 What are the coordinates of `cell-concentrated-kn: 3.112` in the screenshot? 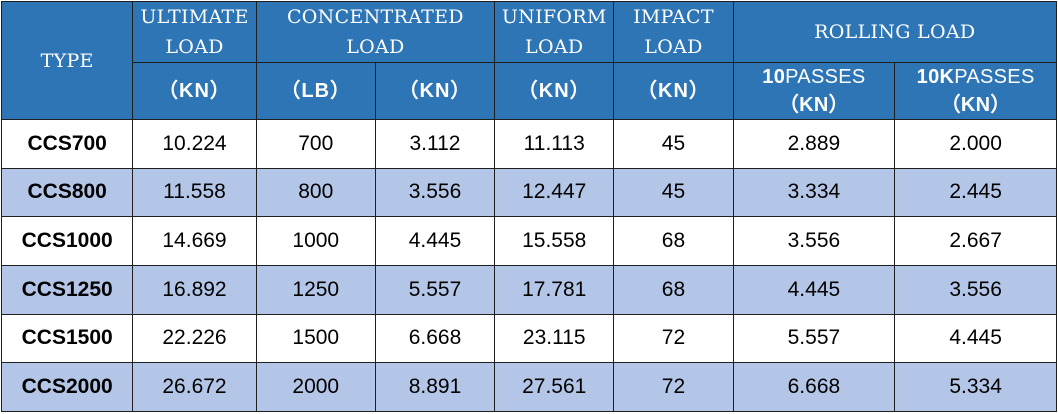 It's located at (435, 144).